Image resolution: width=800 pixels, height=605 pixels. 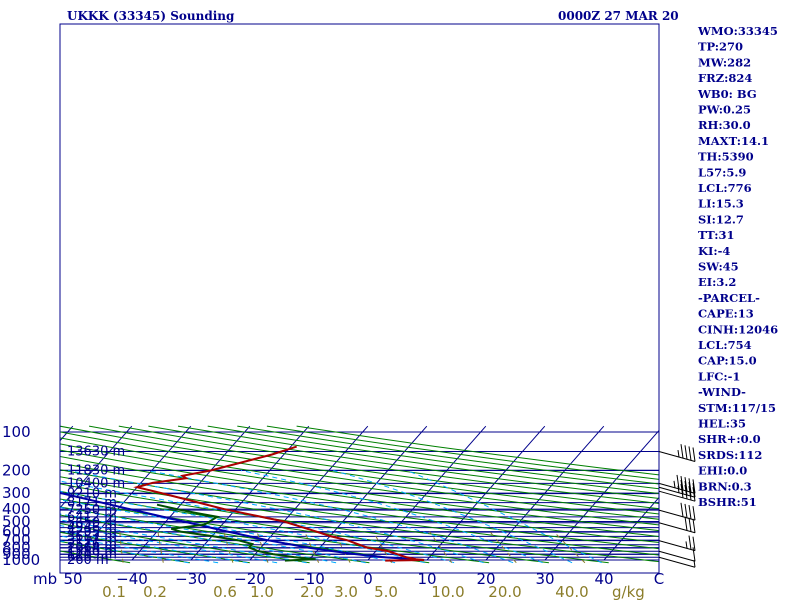 I want to click on index-line: TH:5390, so click(x=726, y=157).